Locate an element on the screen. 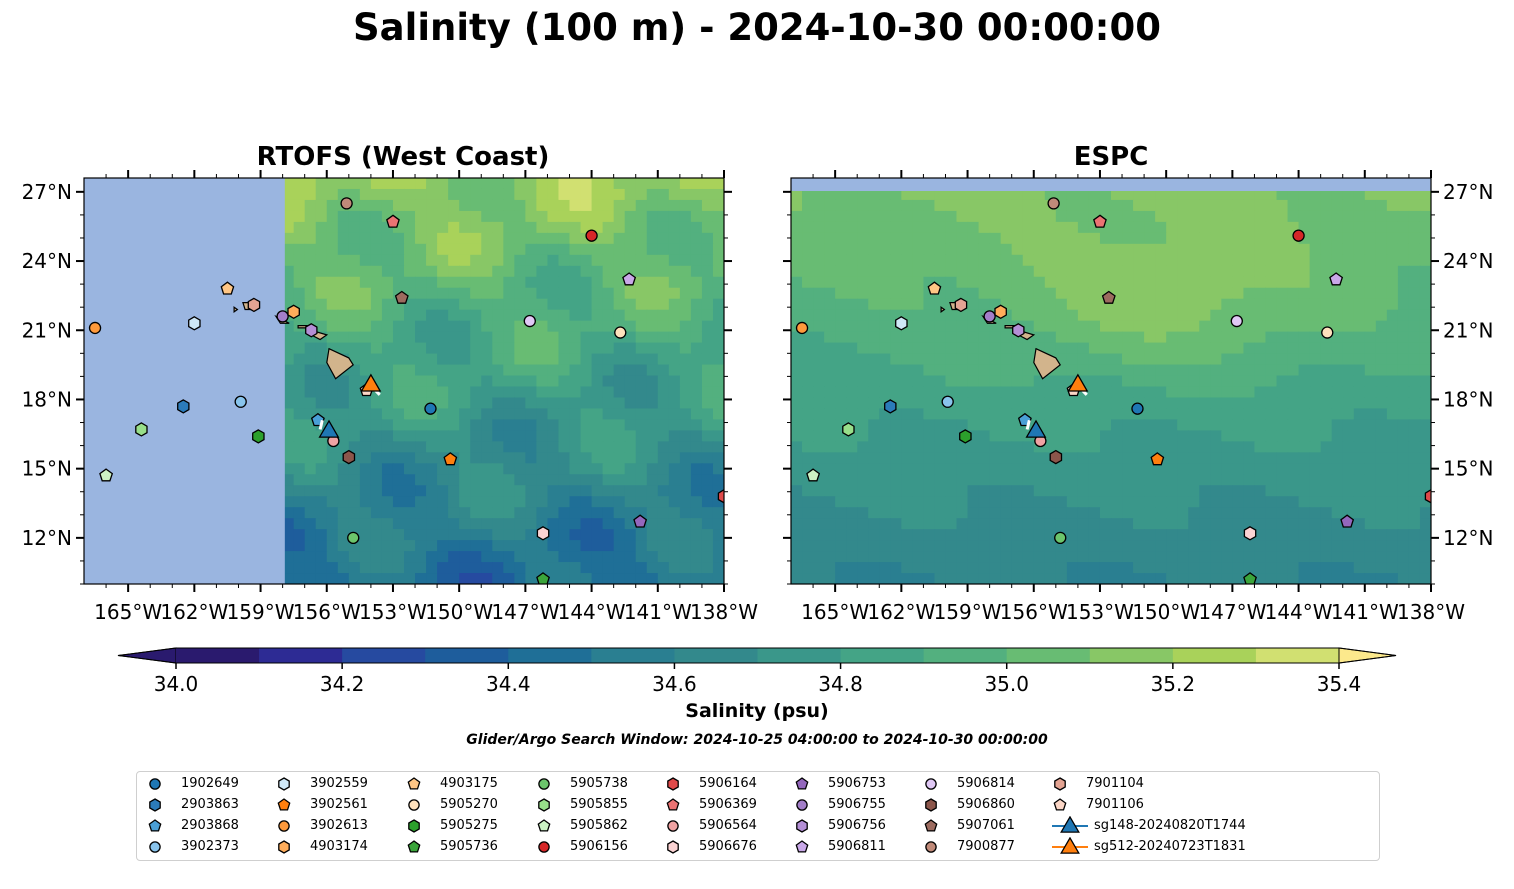  legend-marker-sg512-20240723T1831 is located at coordinates (1070, 845).